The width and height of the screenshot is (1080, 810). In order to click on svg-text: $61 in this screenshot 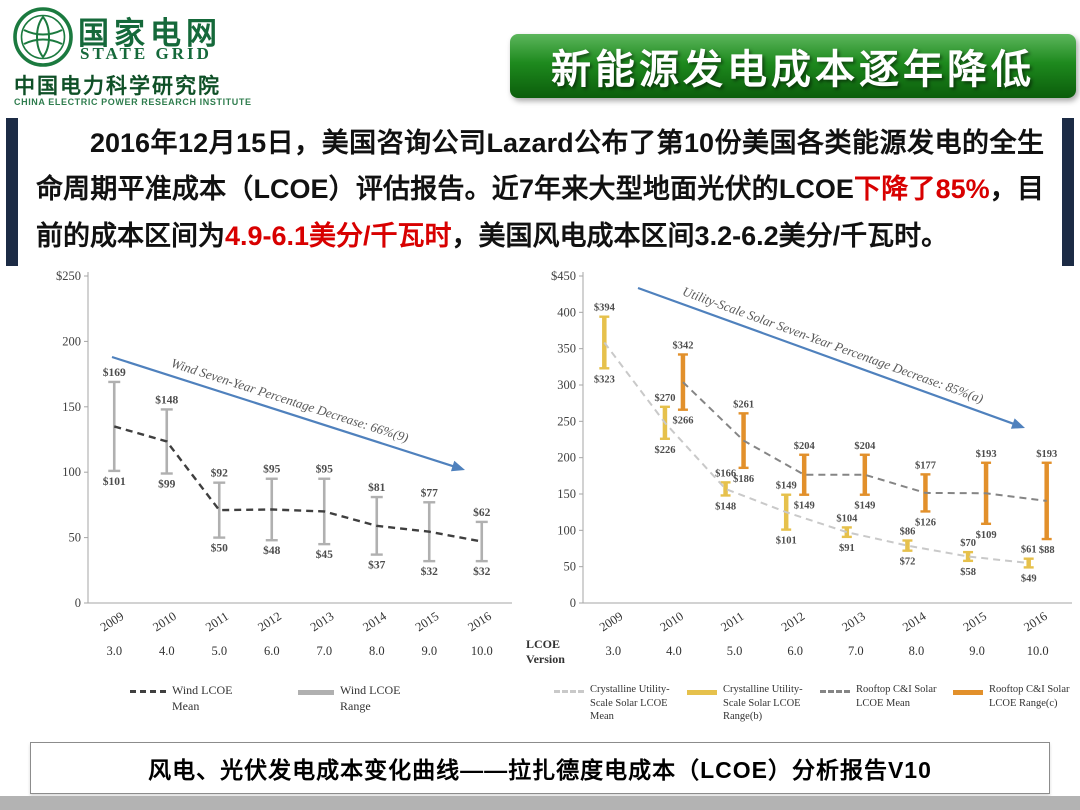, I will do `click(1029, 550)`.